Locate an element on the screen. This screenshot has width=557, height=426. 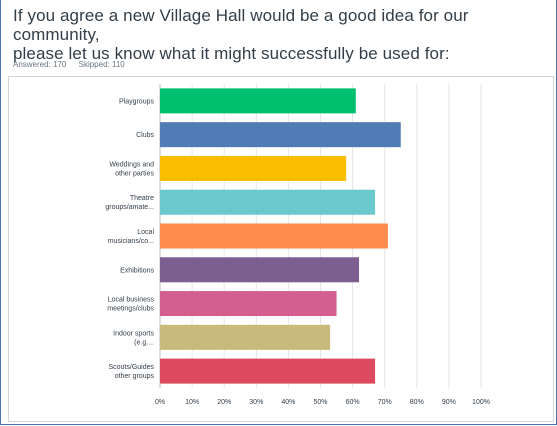
x-tick-label: 50% is located at coordinates (320, 402).